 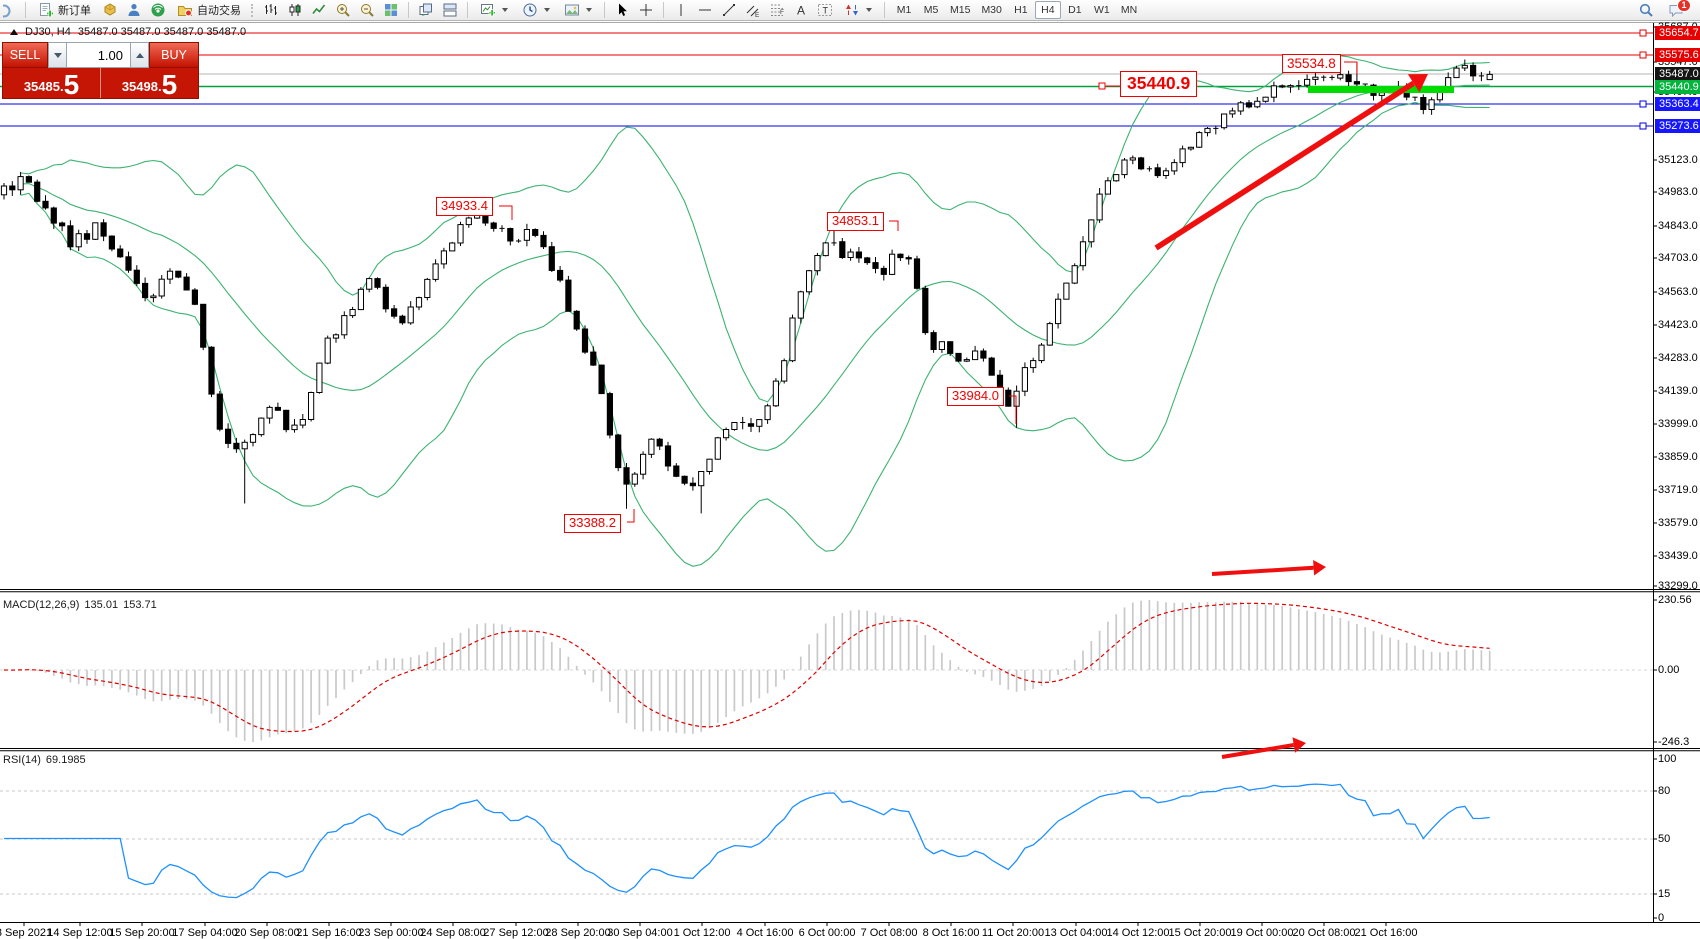 What do you see at coordinates (41, 605) in the screenshot?
I see `macd-name: MACD(12,26,9)` at bounding box center [41, 605].